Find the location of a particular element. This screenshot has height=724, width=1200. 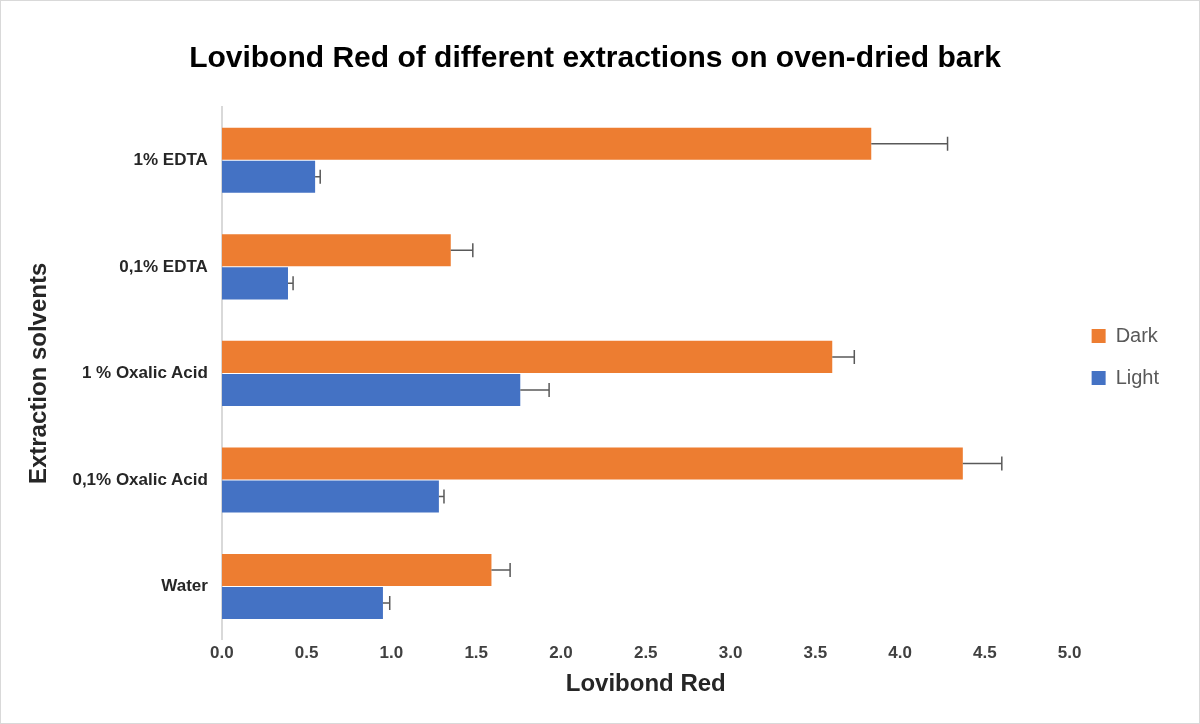

legend-label: Dark is located at coordinates (1137, 334).